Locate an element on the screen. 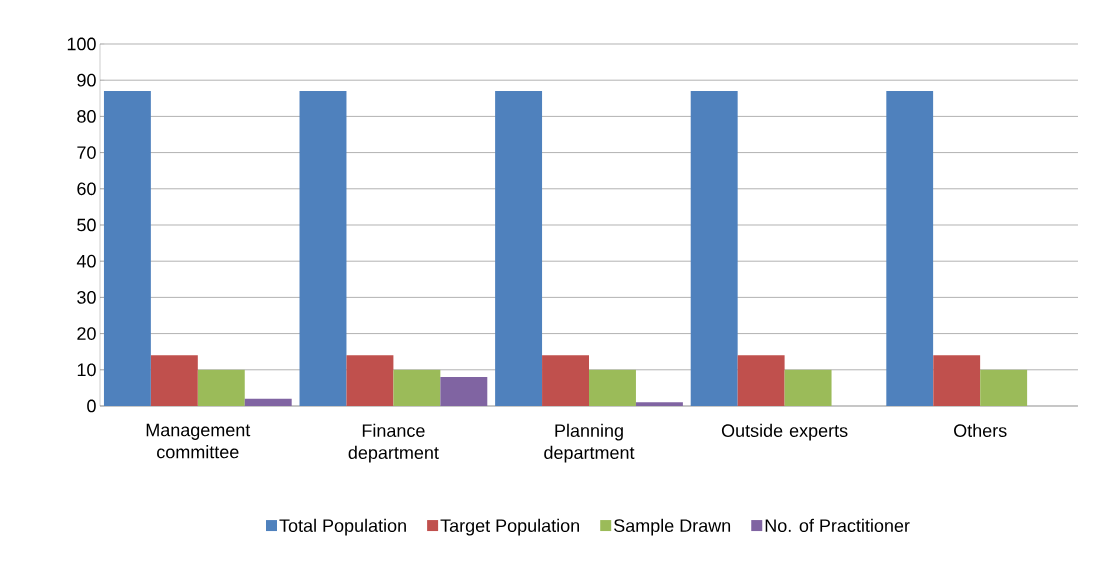  y-tick-label: 20 is located at coordinates (86, 333).